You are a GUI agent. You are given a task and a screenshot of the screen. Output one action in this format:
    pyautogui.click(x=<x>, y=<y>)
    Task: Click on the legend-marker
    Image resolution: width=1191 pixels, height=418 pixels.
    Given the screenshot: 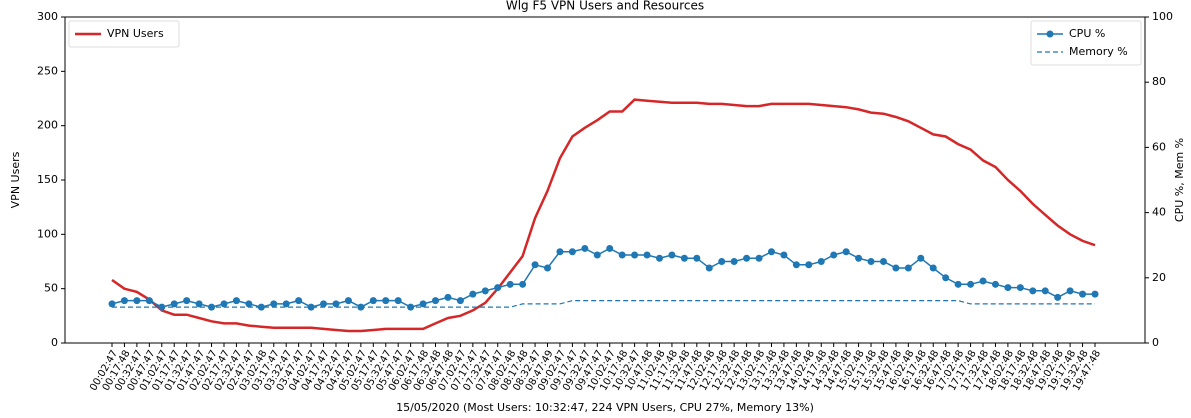 What is the action you would take?
    pyautogui.click(x=1050, y=34)
    